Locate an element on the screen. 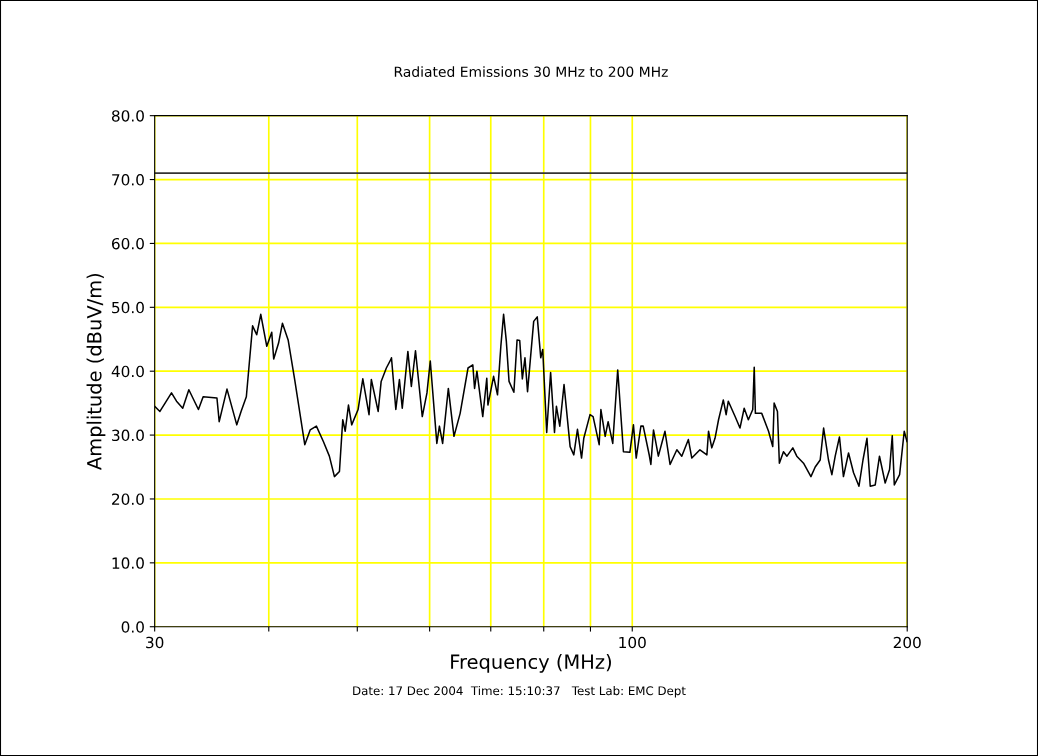  y-axis-title: Amplitude (dBuV/m) is located at coordinates (96, 371).